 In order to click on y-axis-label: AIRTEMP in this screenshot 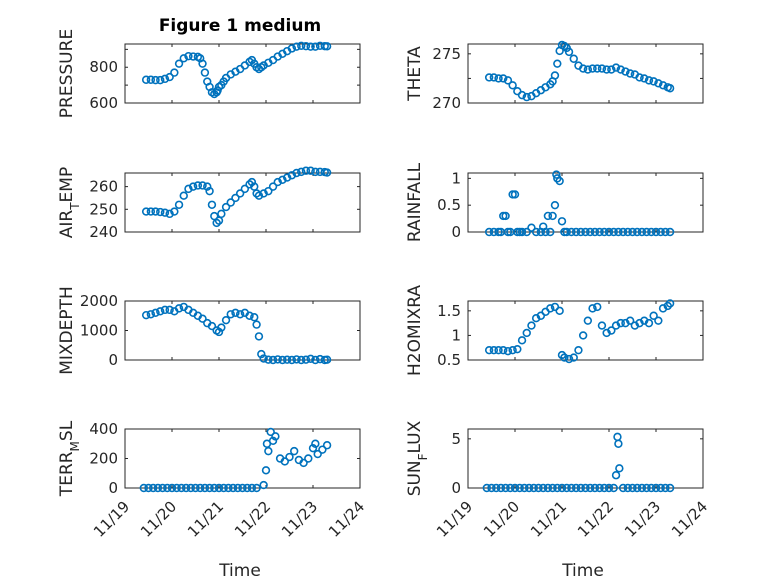, I will do `click(69, 202)`.